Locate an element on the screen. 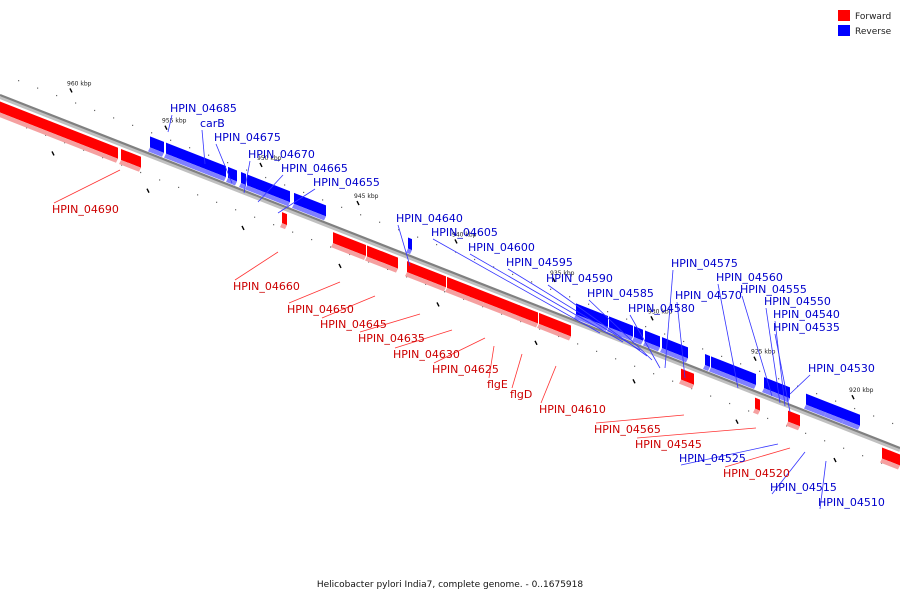  gene-label-hpin-04610: HPIN_04610 is located at coordinates (572, 409).